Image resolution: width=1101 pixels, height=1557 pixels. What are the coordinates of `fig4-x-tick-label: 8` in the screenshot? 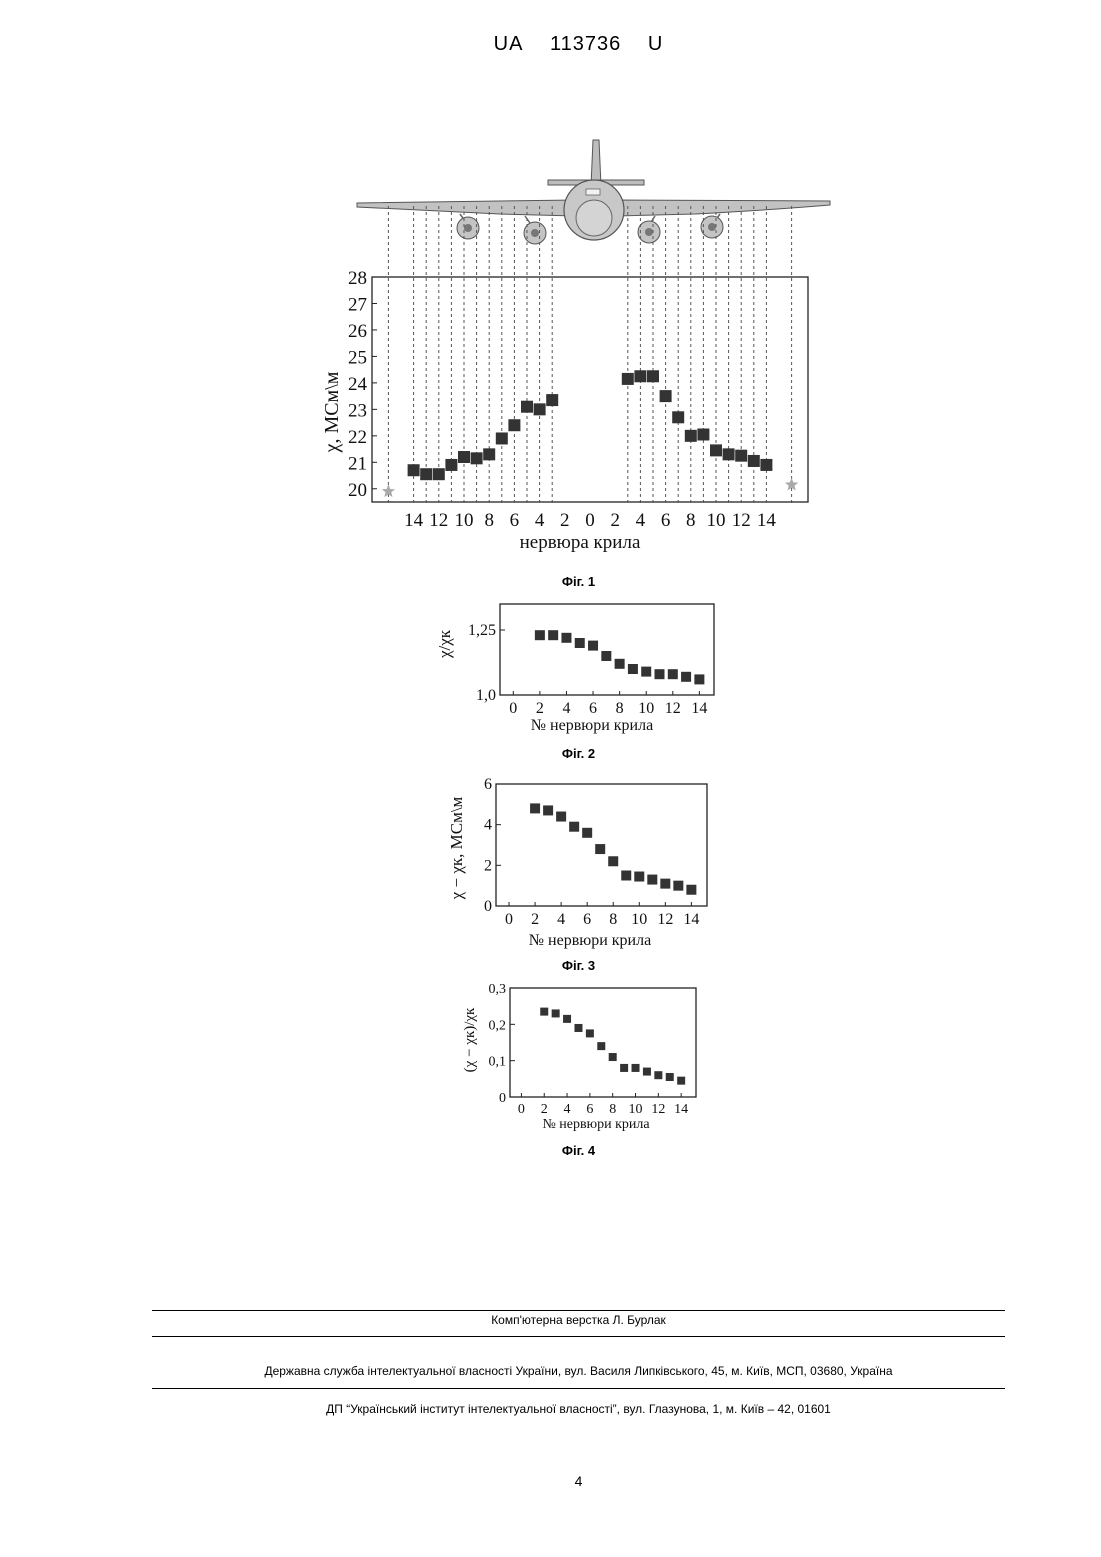 It's located at (612, 1109).